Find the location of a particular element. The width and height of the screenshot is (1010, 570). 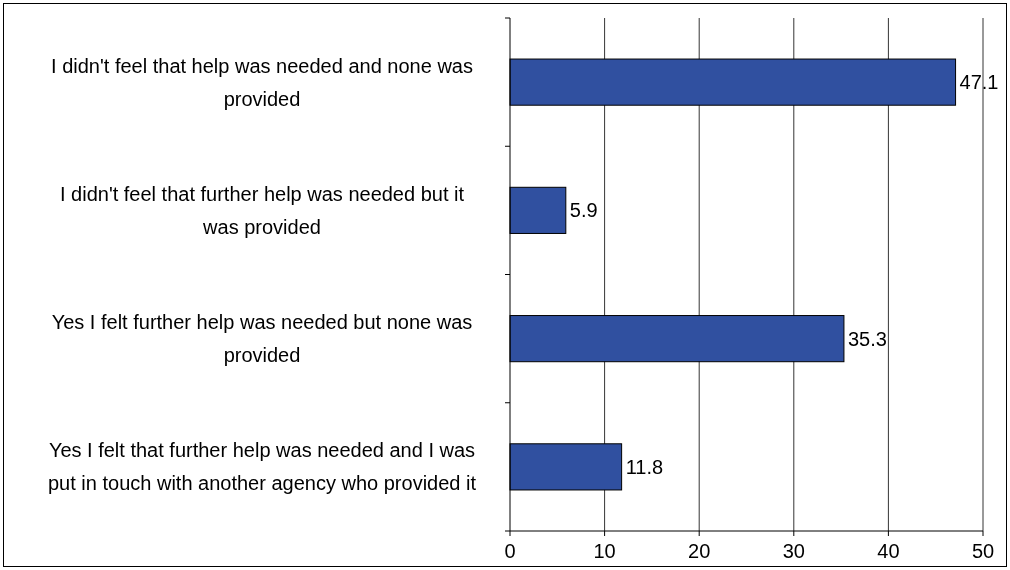

x-tick-label: 50 is located at coordinates (983, 551).